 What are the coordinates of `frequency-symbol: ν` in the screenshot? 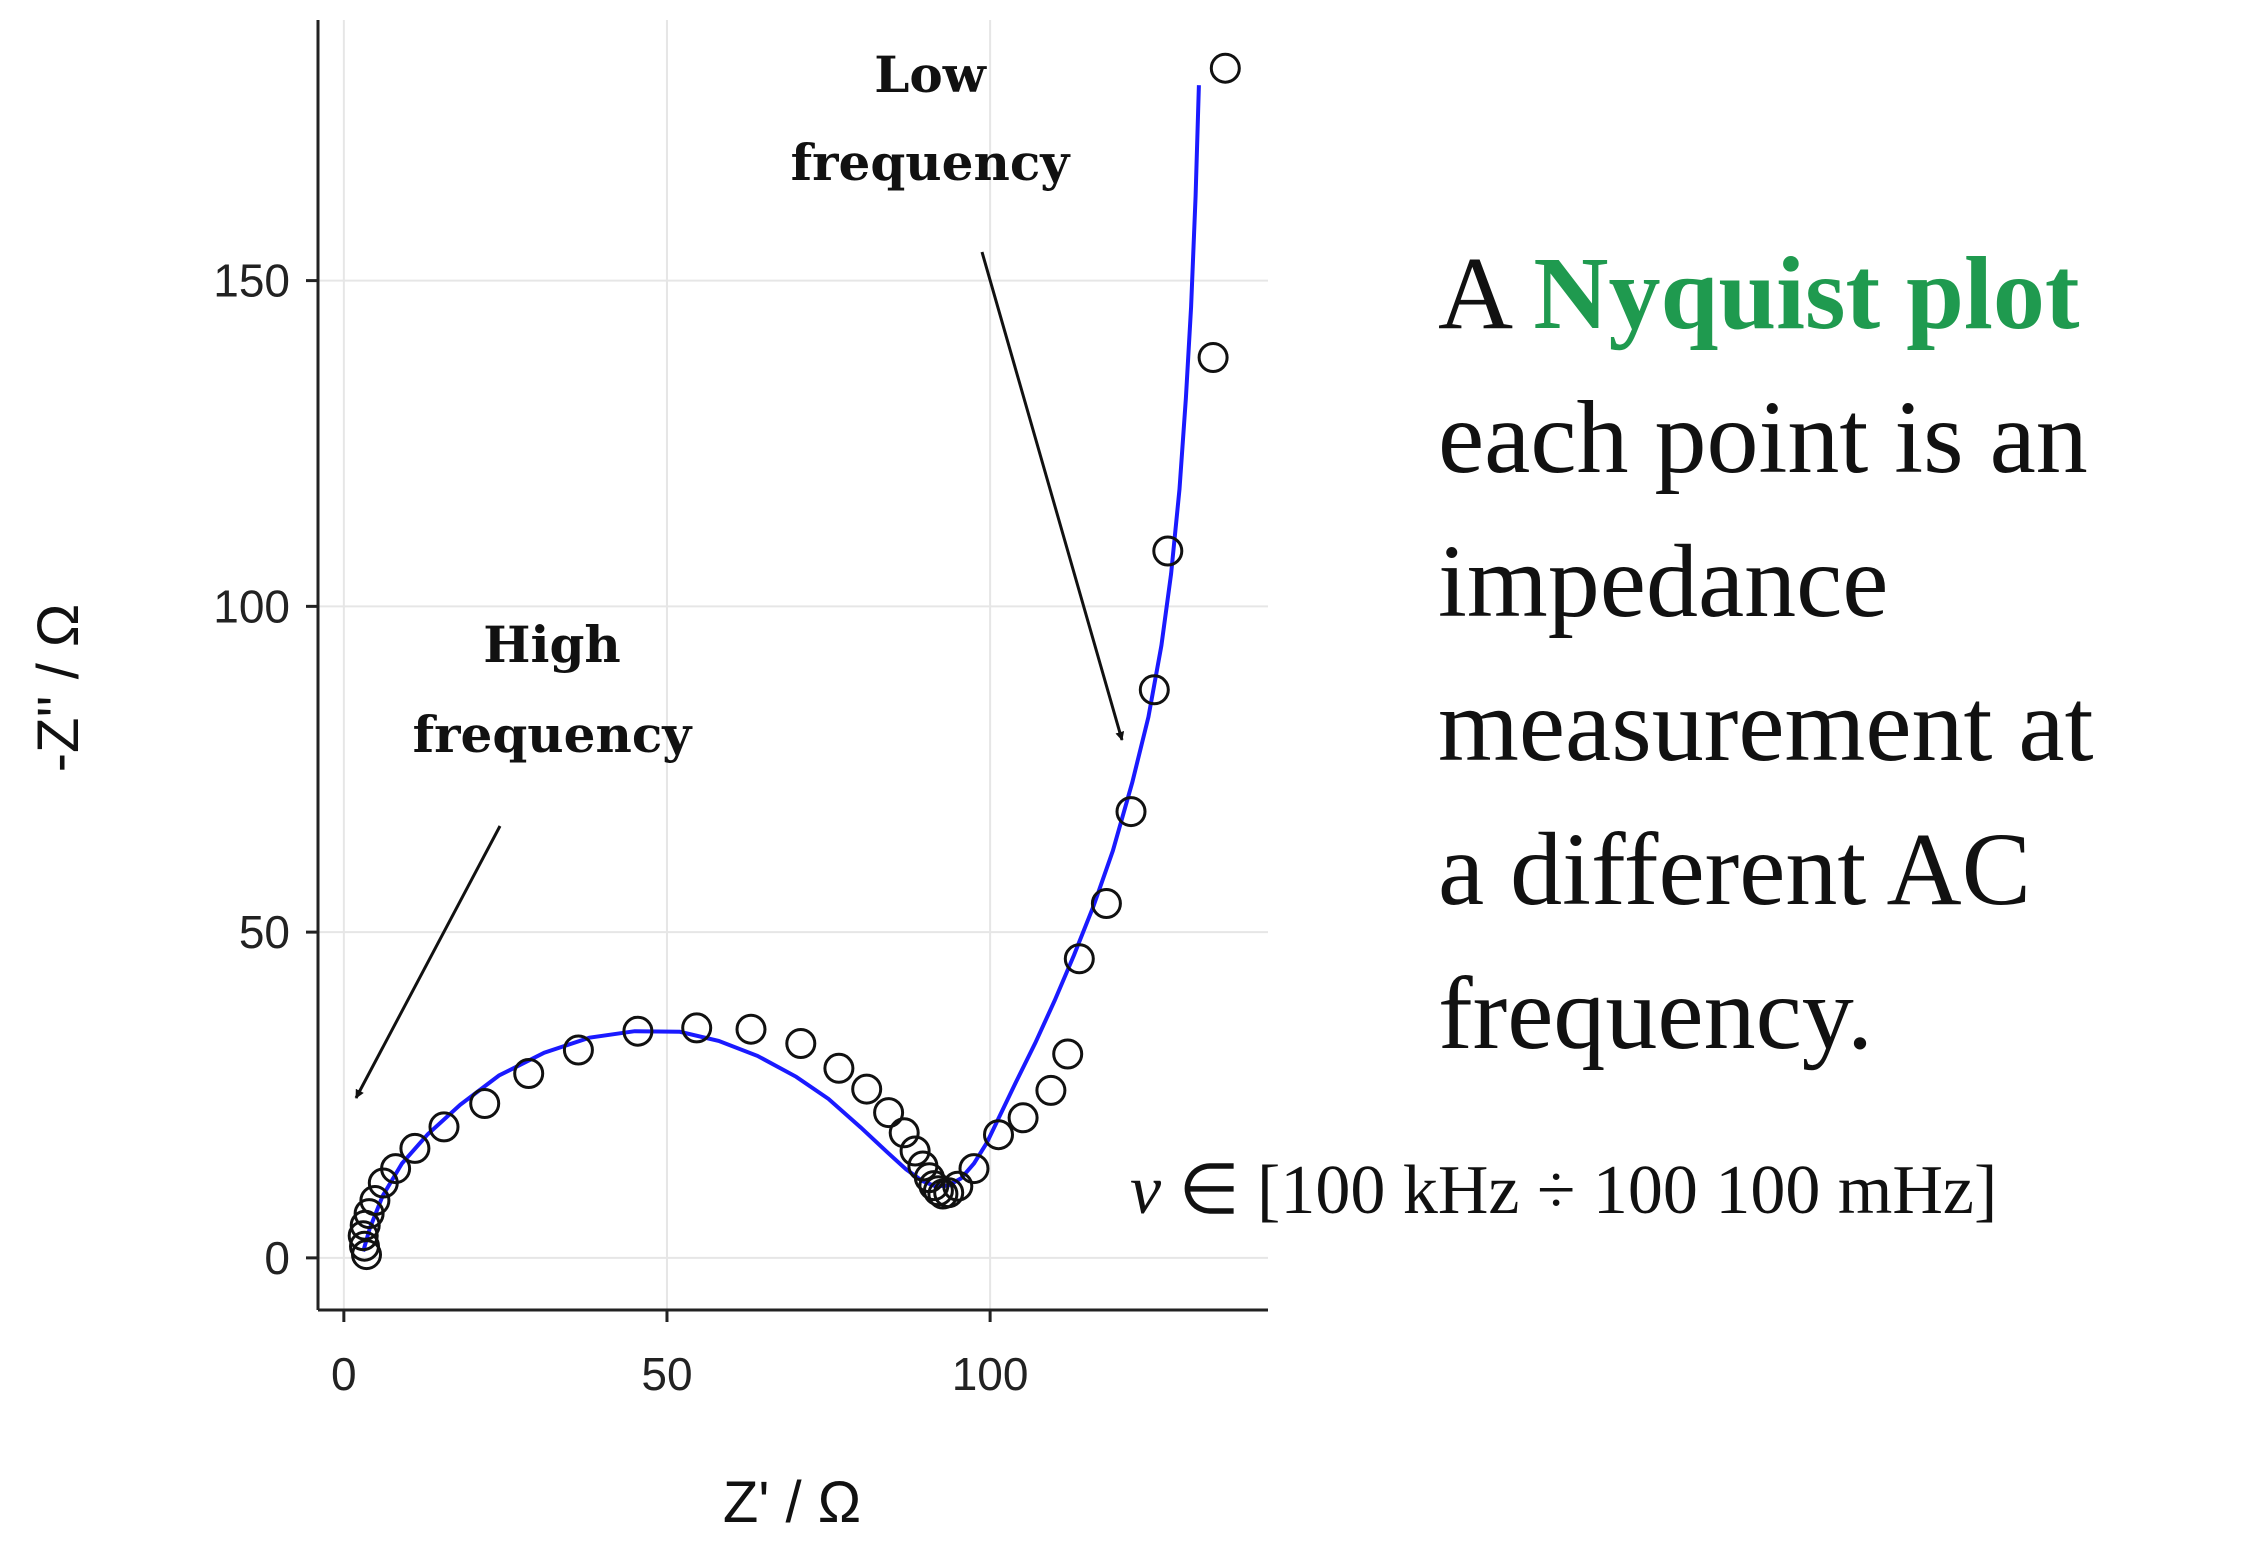 It's located at (1146, 1190).